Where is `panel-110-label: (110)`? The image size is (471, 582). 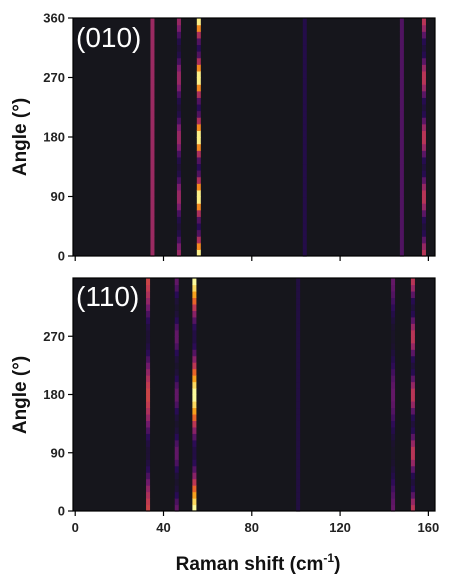
panel-110-label: (110) is located at coordinates (107, 296).